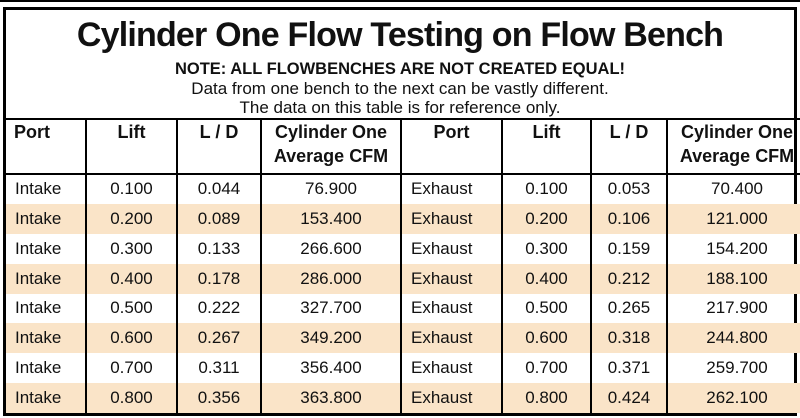  Describe the element at coordinates (629, 248) in the screenshot. I see `table-cell: 0.159` at that location.